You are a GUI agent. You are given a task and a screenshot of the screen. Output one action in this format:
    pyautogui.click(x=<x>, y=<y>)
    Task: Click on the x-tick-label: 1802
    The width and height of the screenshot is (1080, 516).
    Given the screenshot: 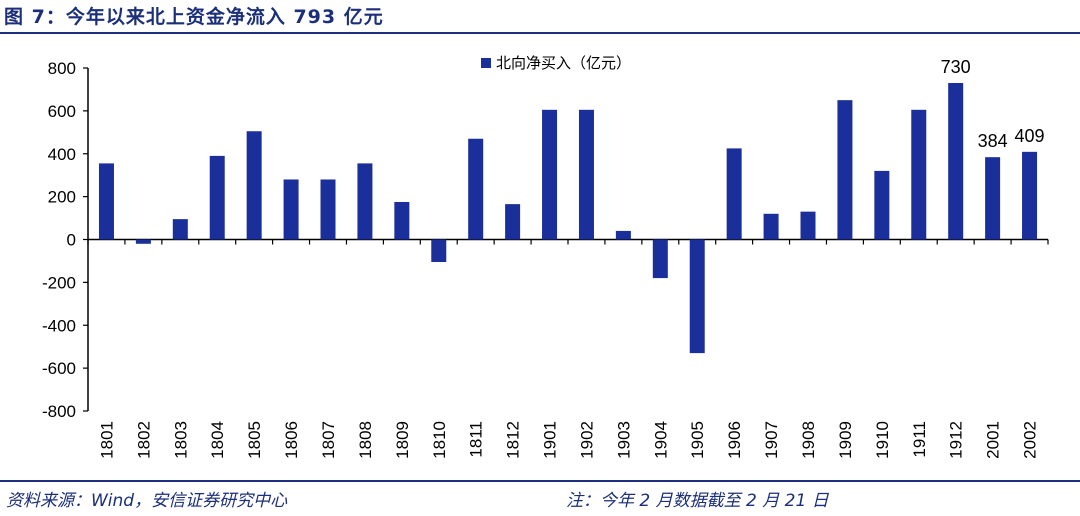 What is the action you would take?
    pyautogui.click(x=143, y=440)
    